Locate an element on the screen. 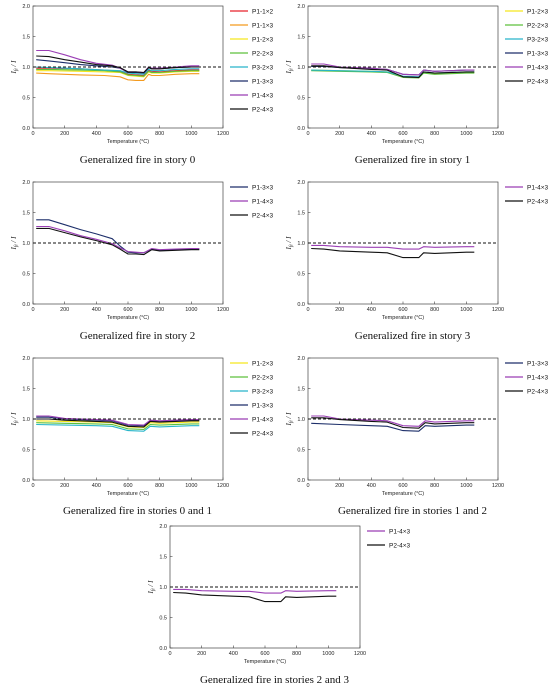  chart-caption: Generalized fire in story 3 is located at coordinates (412, 336).